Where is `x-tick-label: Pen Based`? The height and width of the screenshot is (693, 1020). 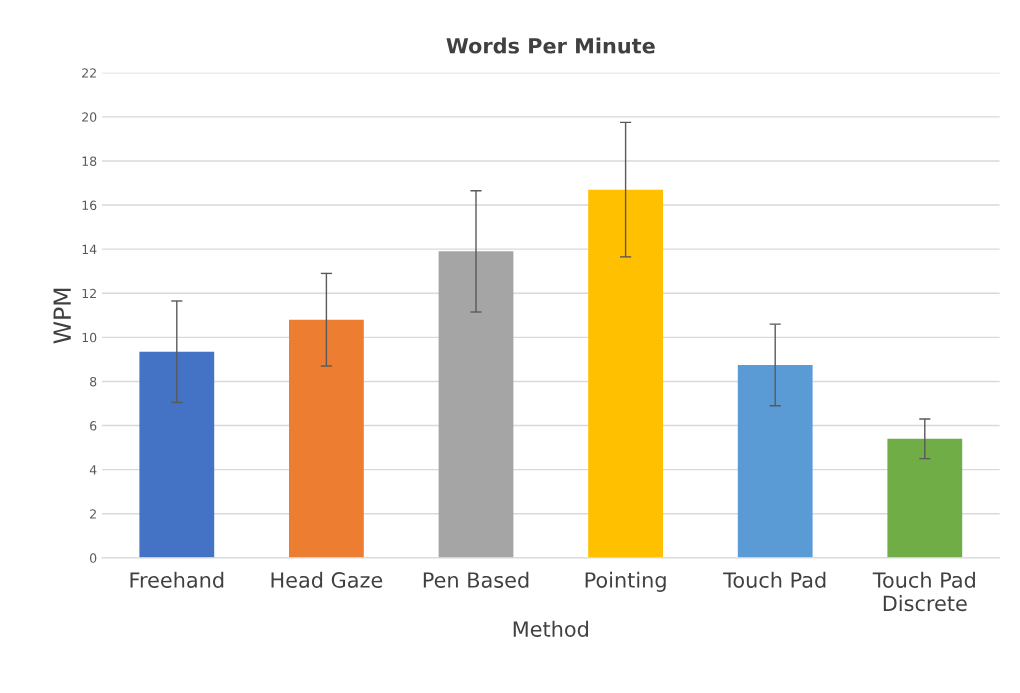 x-tick-label: Pen Based is located at coordinates (476, 579).